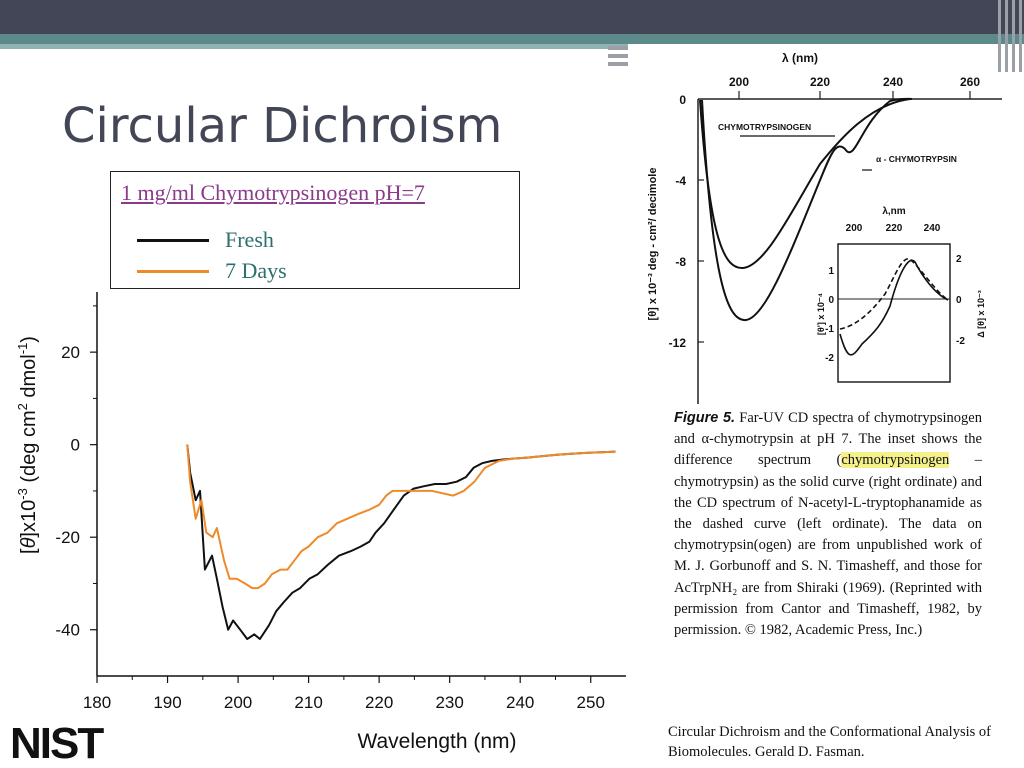  Describe the element at coordinates (960, 341) in the screenshot. I see `ref-inset-rtick: -2` at that location.